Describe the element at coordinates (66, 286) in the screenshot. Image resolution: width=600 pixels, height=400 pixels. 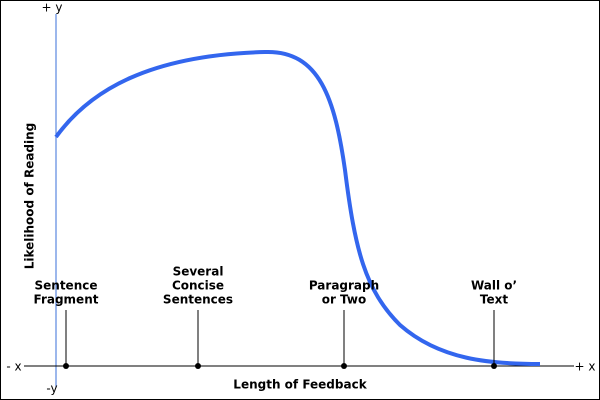
I see `marker-label: Sentence` at that location.